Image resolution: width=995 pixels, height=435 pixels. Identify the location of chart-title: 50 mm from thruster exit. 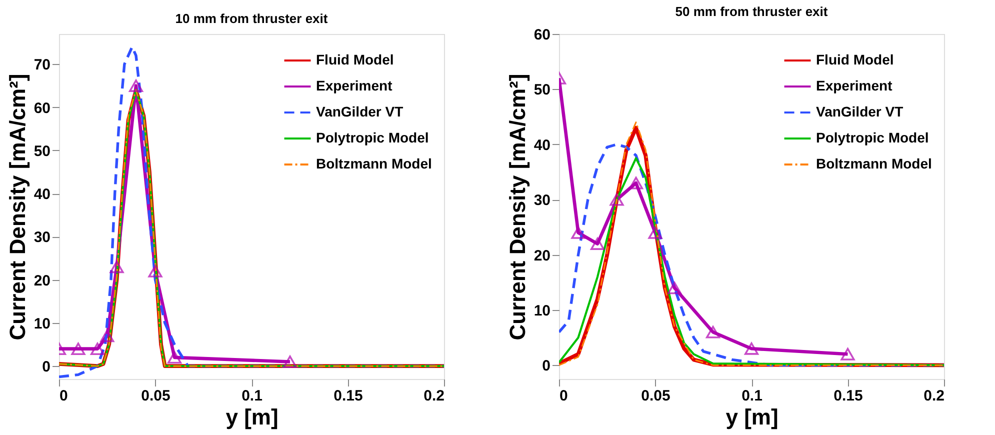
(751, 11).